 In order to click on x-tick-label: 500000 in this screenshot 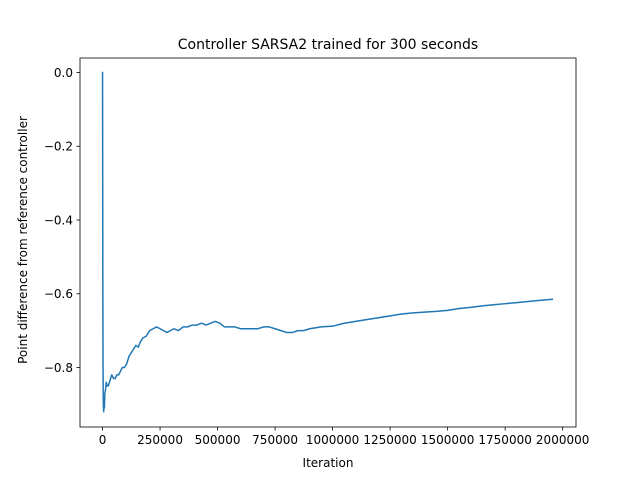, I will do `click(218, 440)`.